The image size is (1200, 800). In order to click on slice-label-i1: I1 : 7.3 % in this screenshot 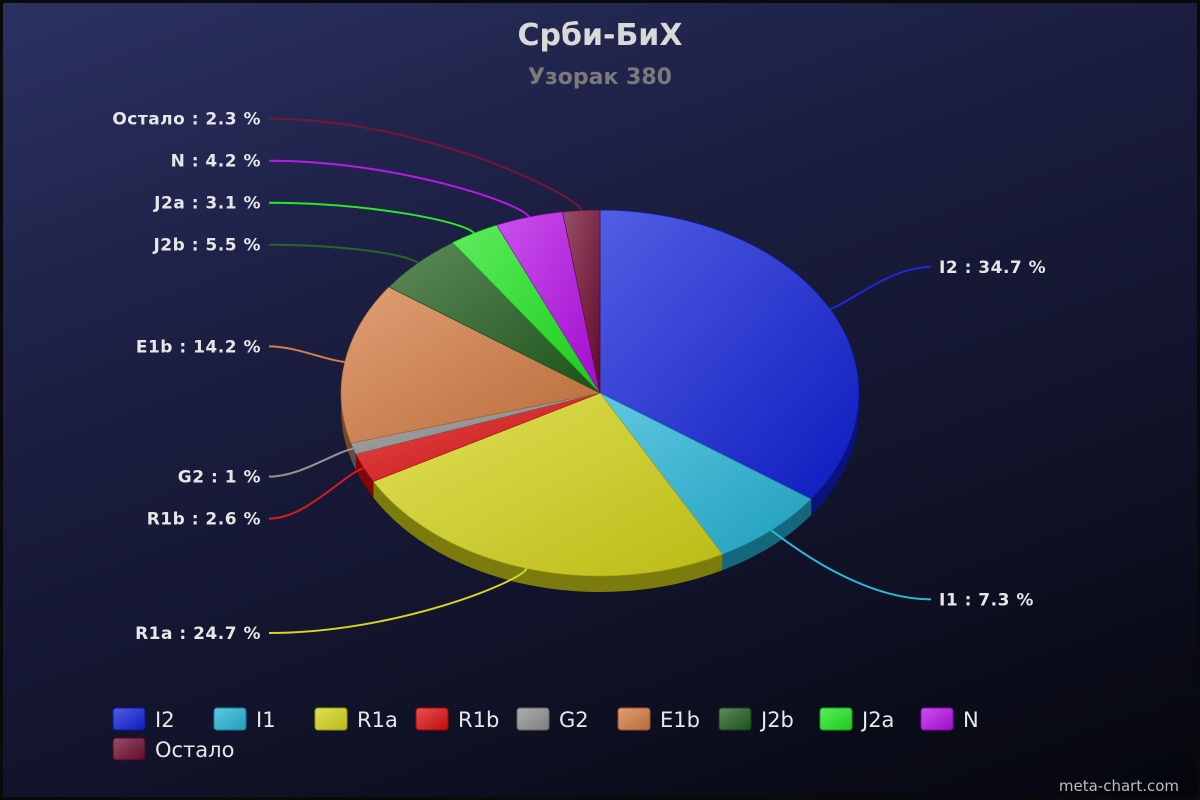, I will do `click(986, 600)`.